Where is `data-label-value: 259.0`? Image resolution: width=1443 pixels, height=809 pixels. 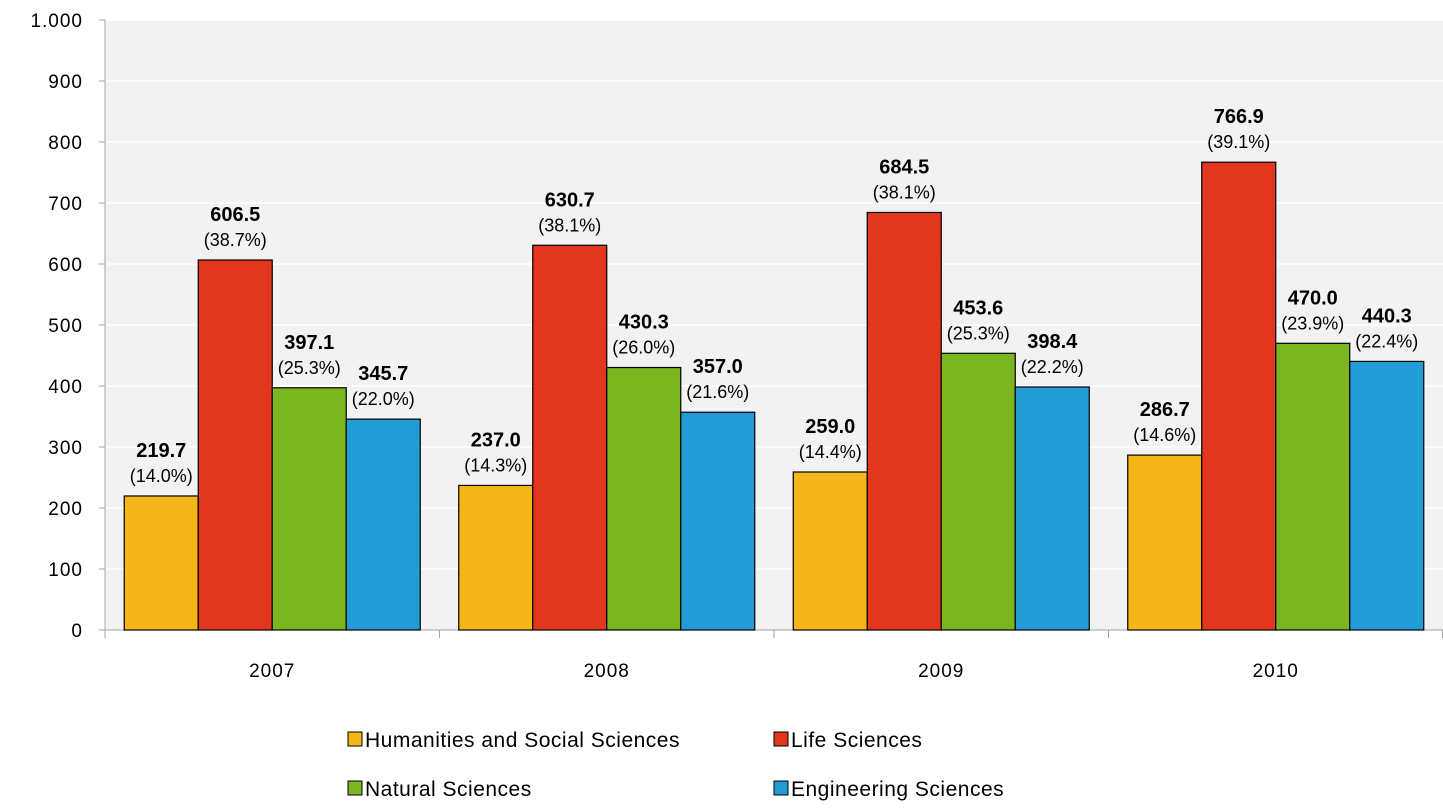 data-label-value: 259.0 is located at coordinates (830, 427).